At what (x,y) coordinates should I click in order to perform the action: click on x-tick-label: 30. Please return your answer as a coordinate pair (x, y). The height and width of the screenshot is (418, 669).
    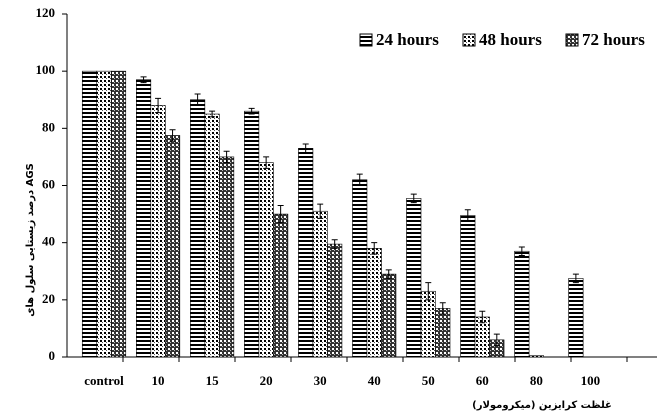
    Looking at the image, I should click on (320, 380).